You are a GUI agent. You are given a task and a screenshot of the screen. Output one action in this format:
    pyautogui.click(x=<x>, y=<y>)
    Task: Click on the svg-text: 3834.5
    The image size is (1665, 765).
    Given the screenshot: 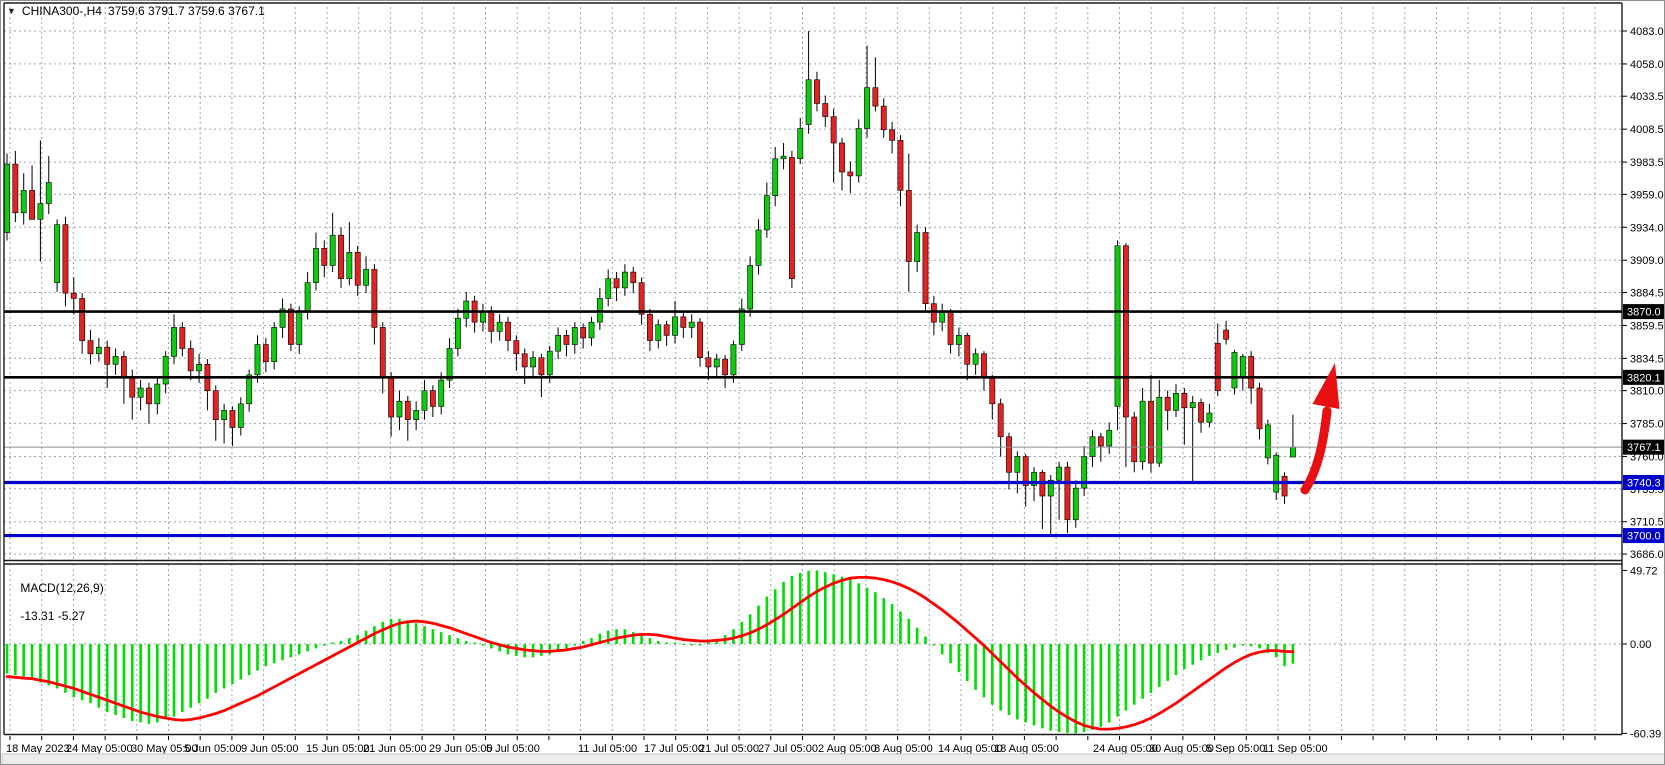 What is the action you would take?
    pyautogui.click(x=1647, y=359)
    